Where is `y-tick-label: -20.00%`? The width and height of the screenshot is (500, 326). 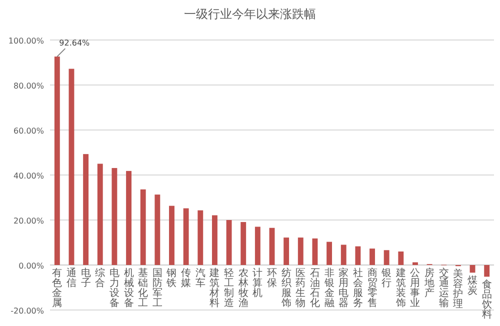
y-tick-label: -20.00% is located at coordinates (27, 311).